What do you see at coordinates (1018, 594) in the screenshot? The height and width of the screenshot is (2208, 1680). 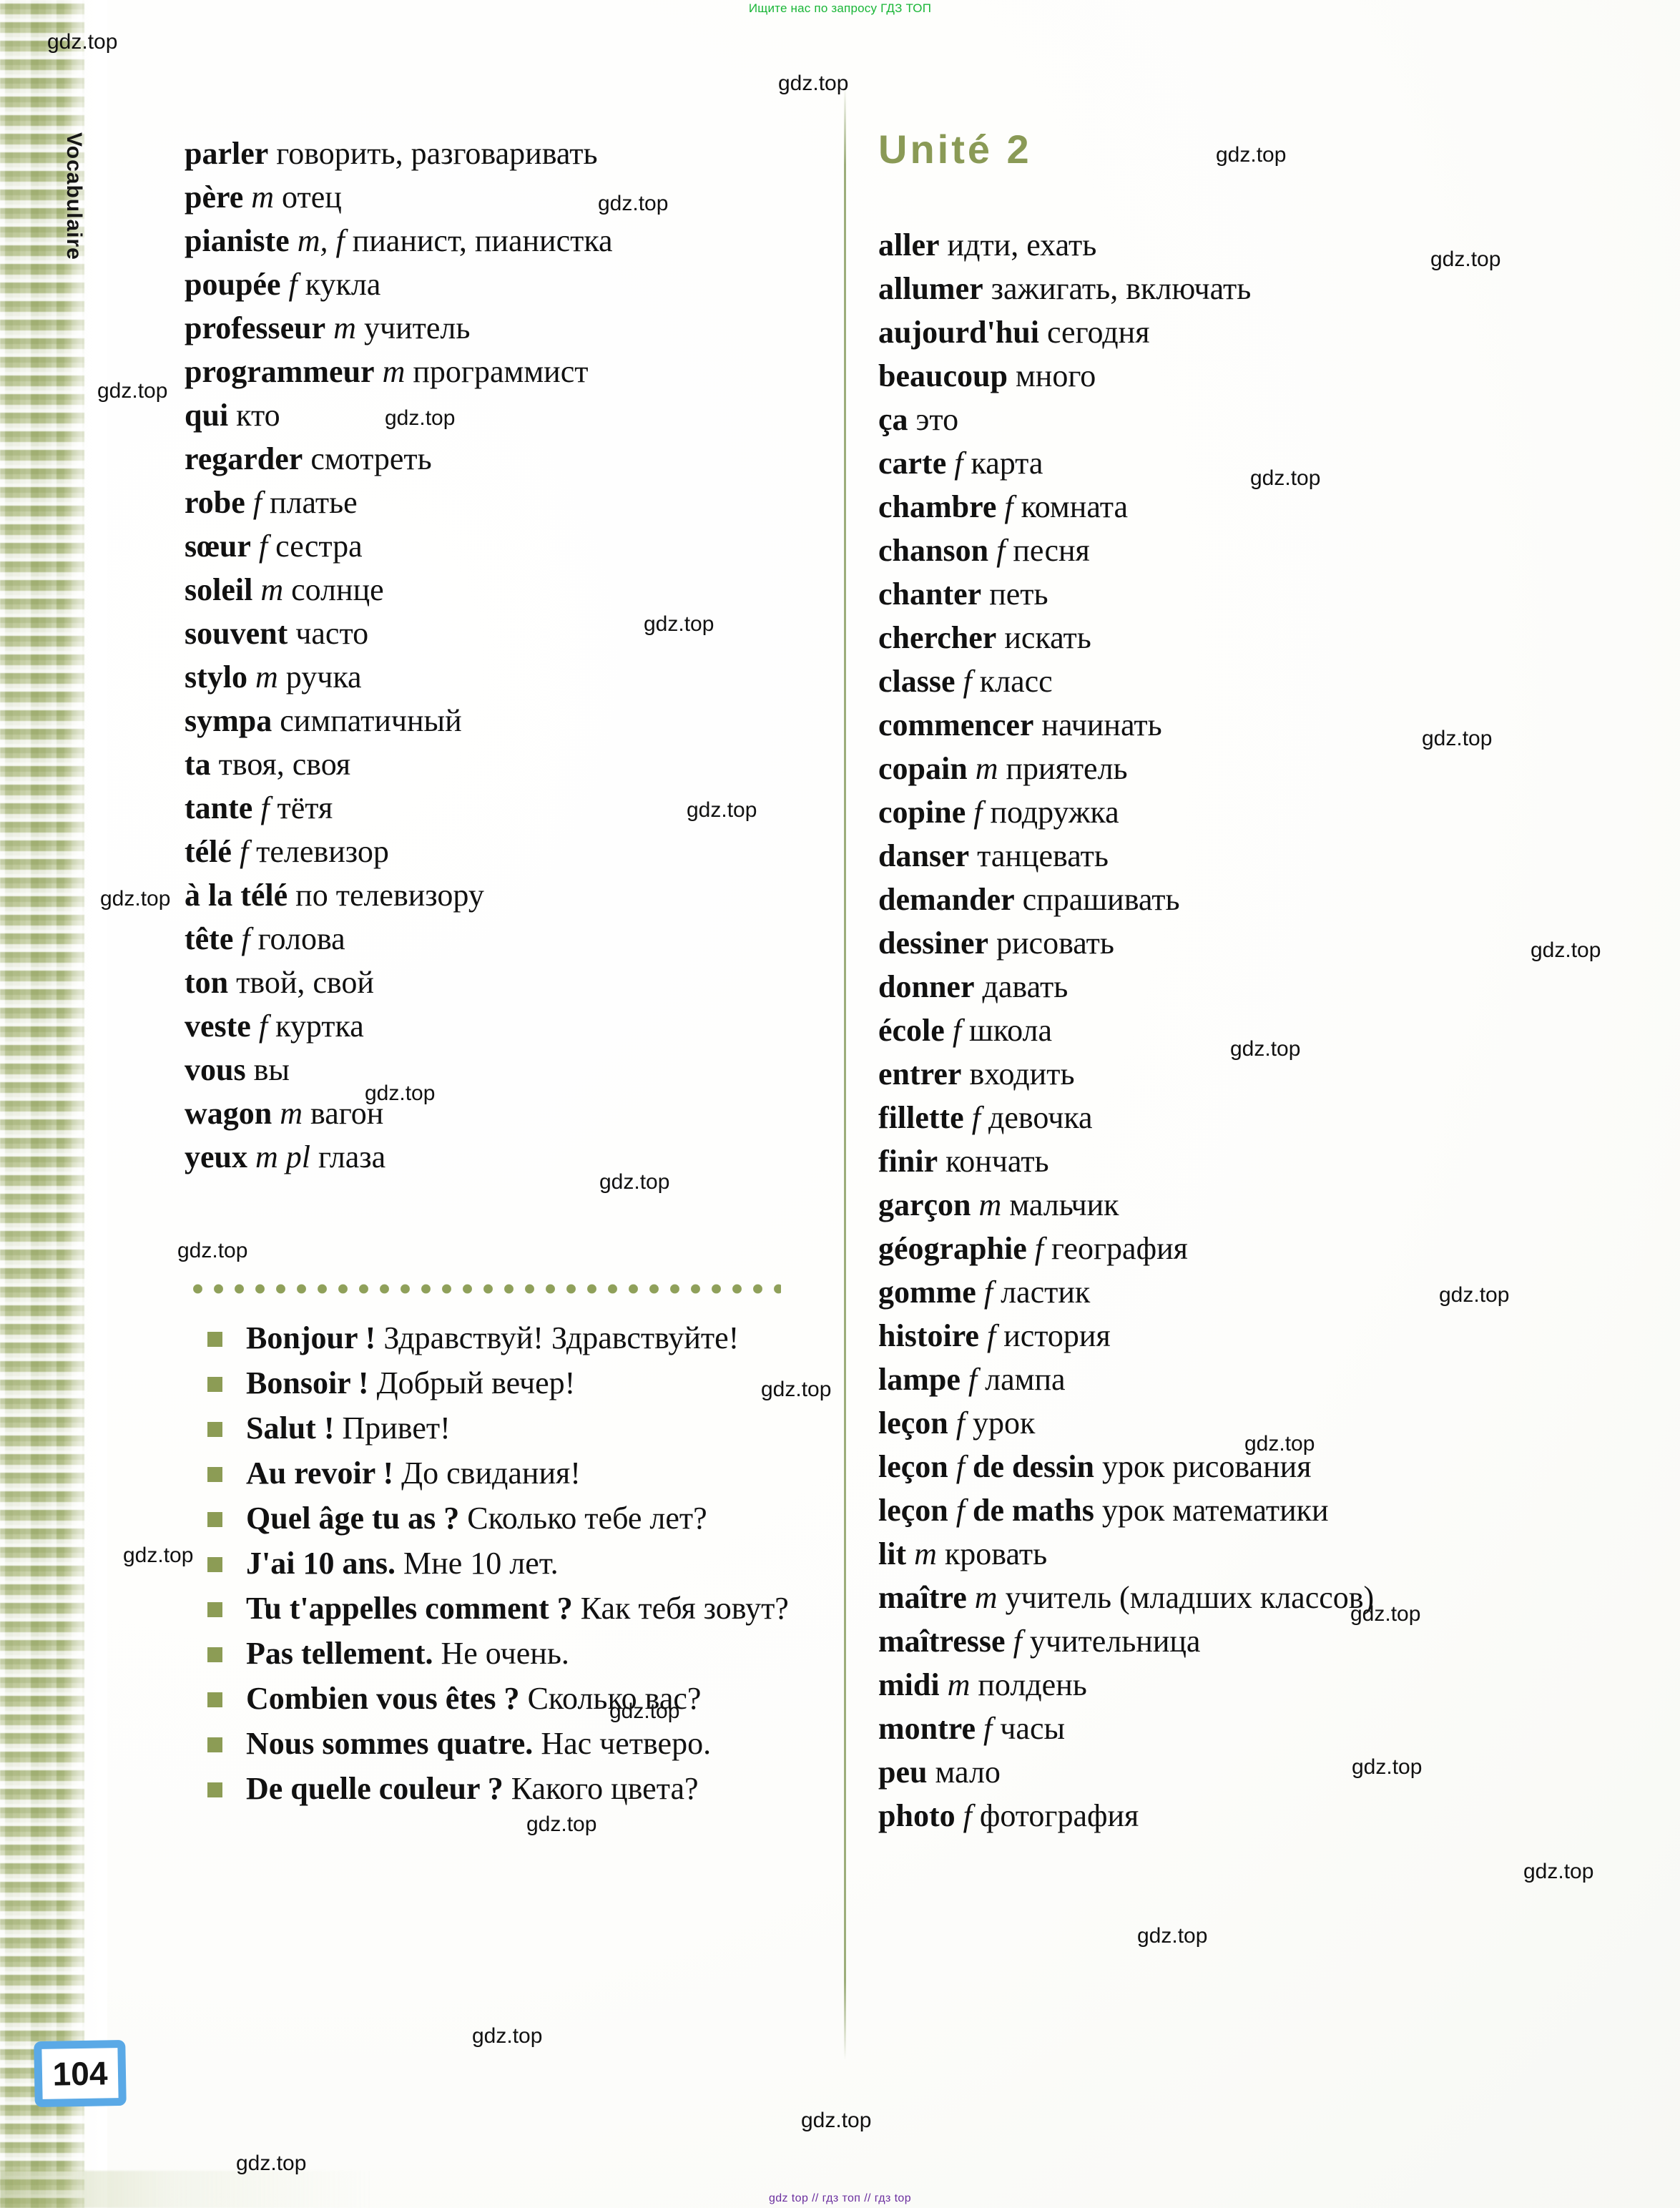 I see `entry-translation: петь` at bounding box center [1018, 594].